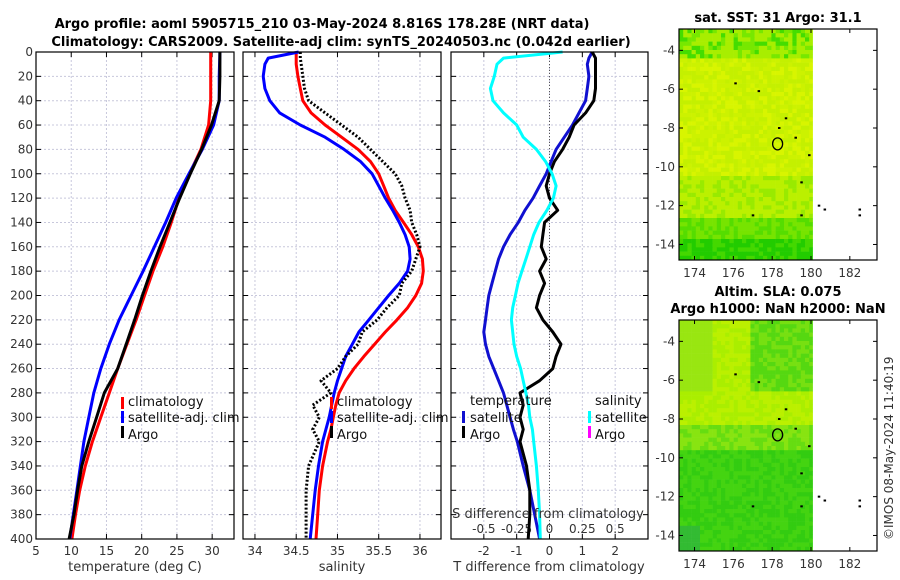 Image resolution: width=900 pixels, height=580 pixels. What do you see at coordinates (809, 446) in the screenshot?
I see `island-marker` at bounding box center [809, 446].